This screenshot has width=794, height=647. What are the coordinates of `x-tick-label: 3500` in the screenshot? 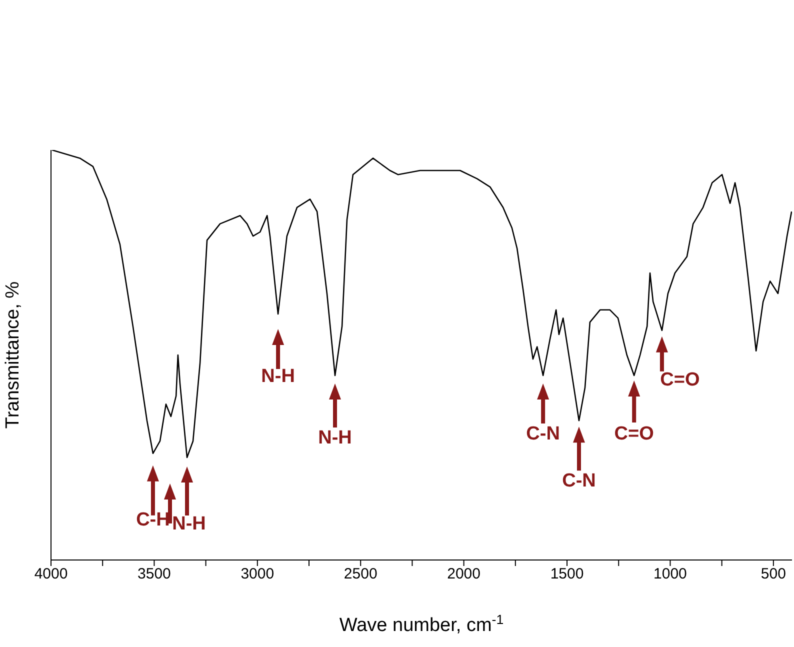 It's located at (154, 574).